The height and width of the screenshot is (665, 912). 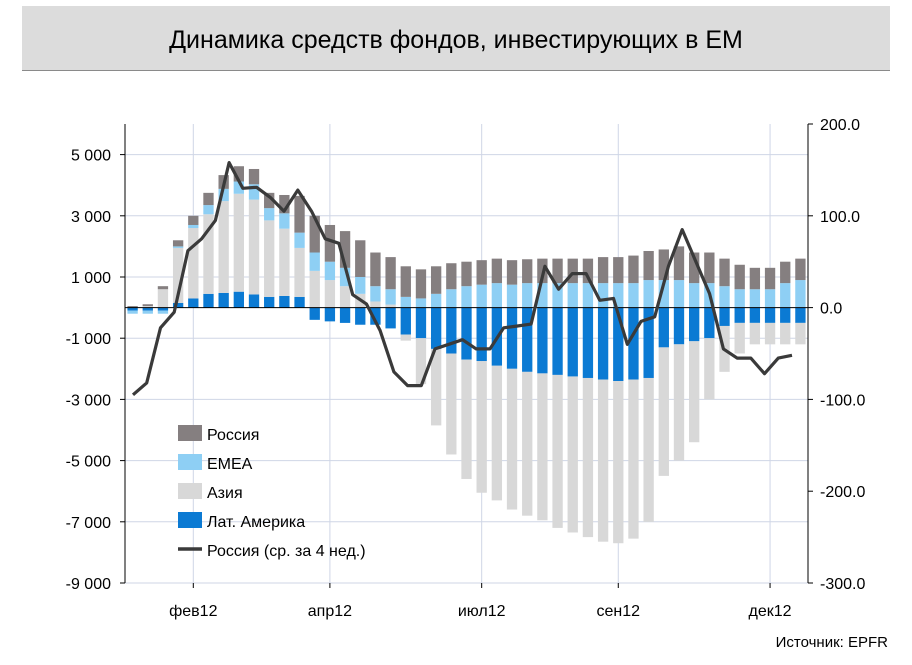 I want to click on y-right-tick-label: -100.0, so click(x=842, y=400).